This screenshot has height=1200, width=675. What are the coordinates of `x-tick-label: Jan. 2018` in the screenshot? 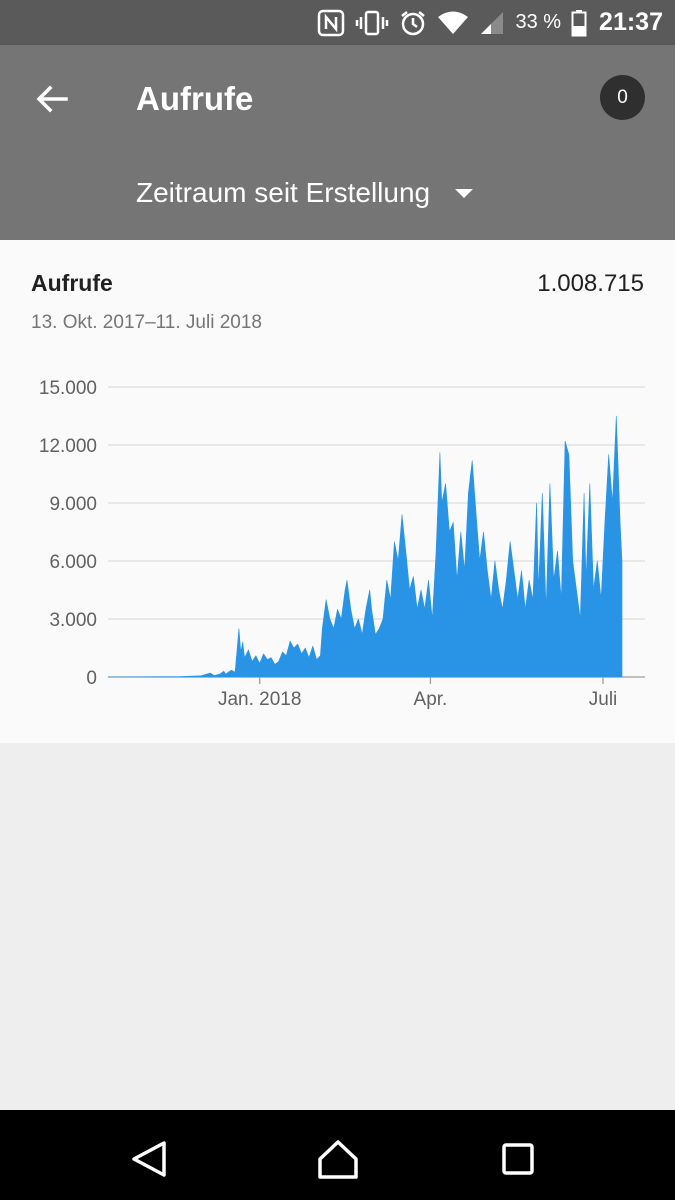 It's located at (259, 699).